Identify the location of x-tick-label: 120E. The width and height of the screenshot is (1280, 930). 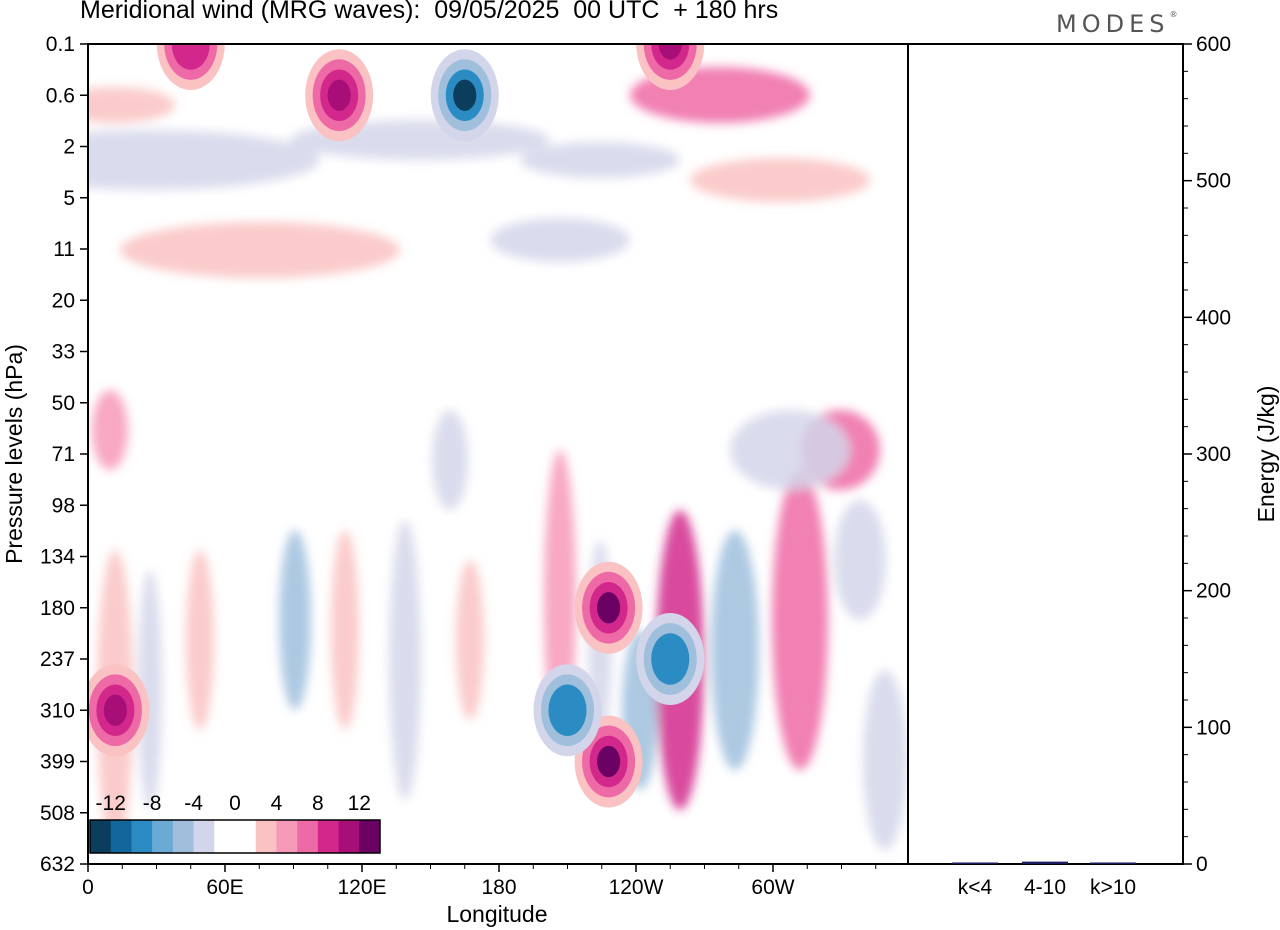
(361, 887).